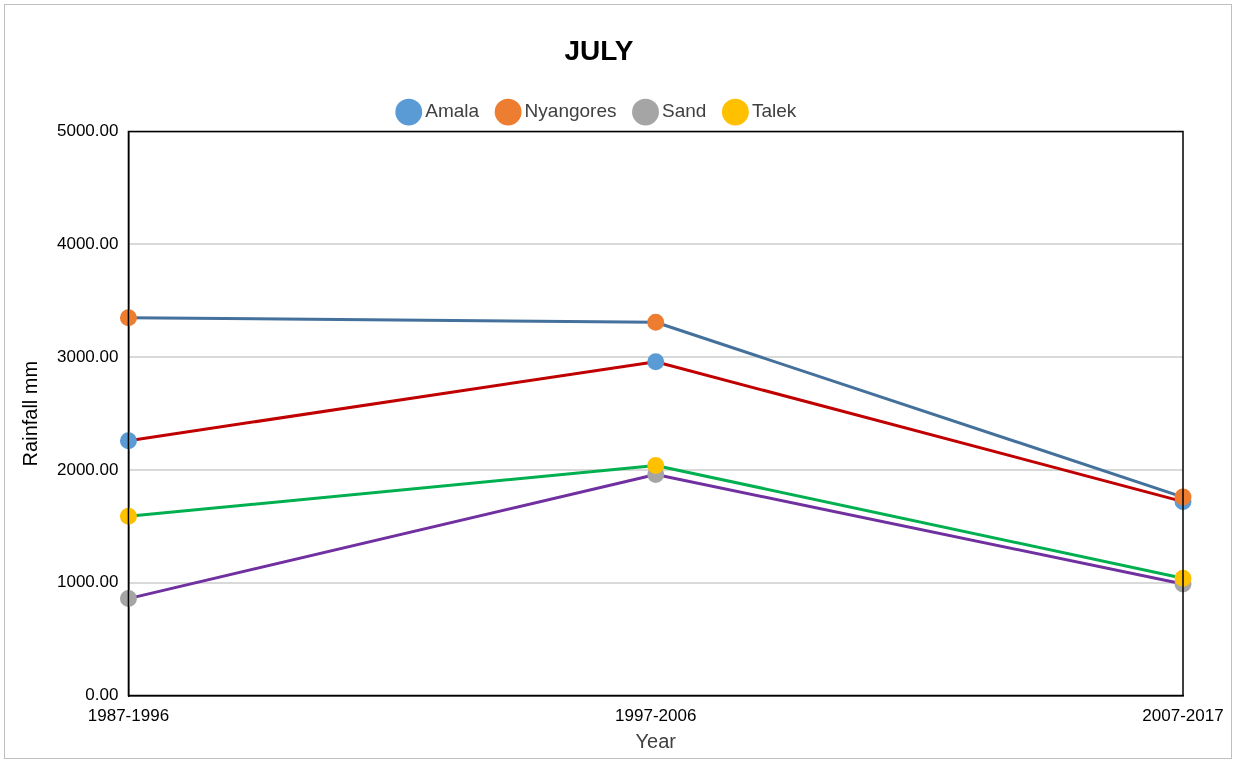  What do you see at coordinates (88, 131) in the screenshot?
I see `y-tick-label: 5000.00` at bounding box center [88, 131].